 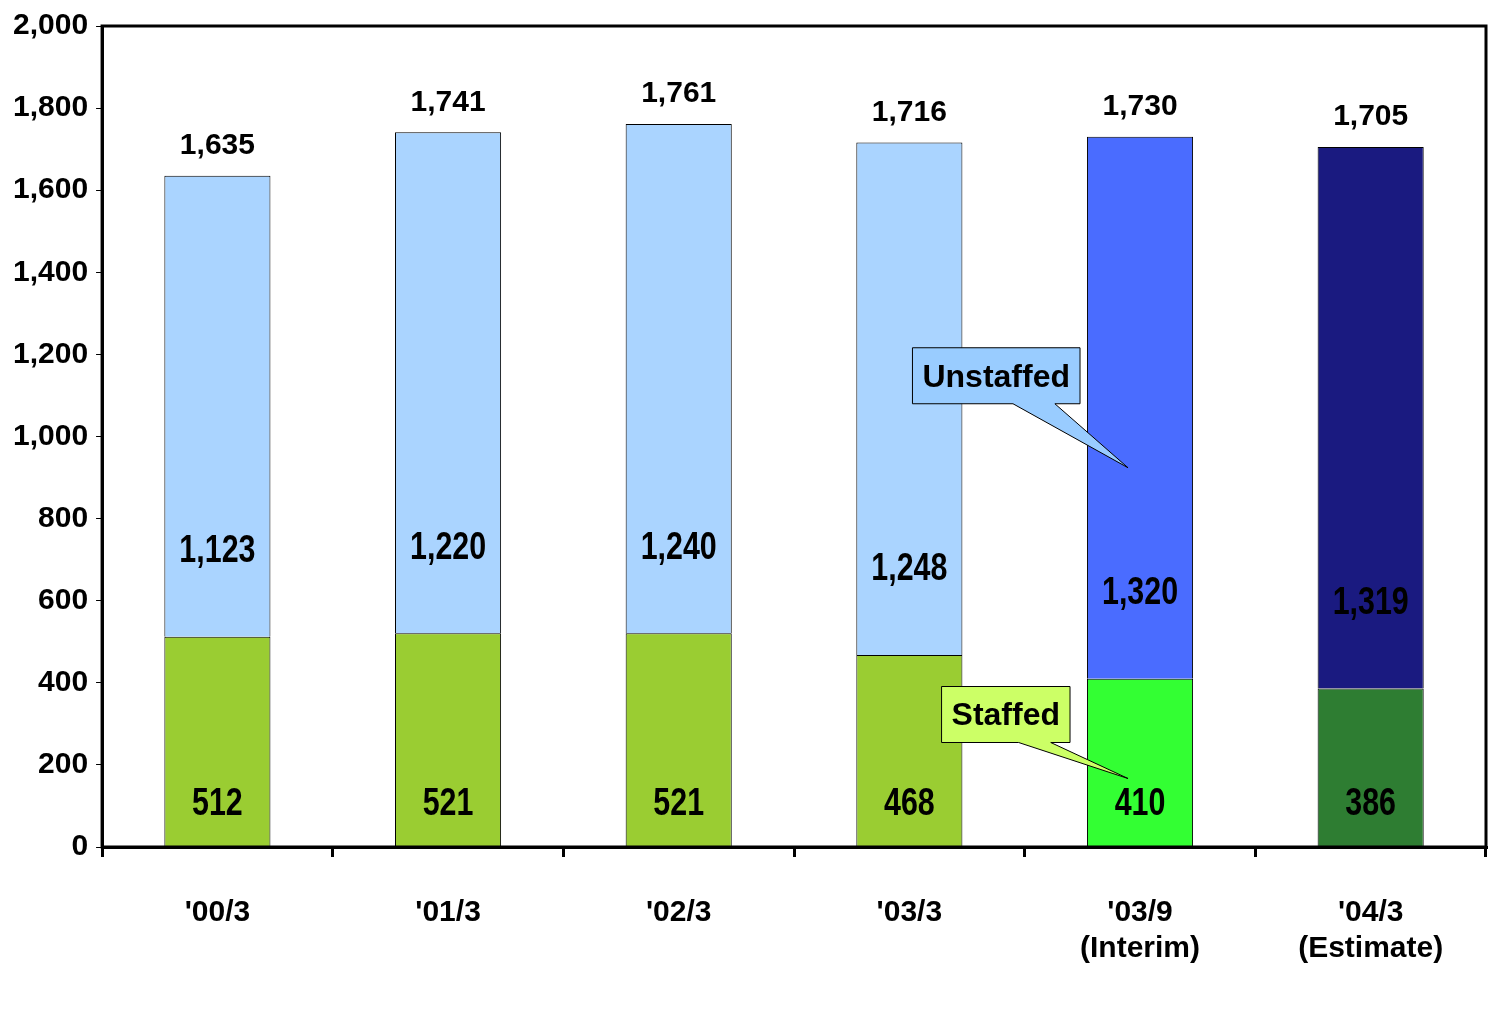 I want to click on y-tick-label: 400, so click(x=63, y=681).